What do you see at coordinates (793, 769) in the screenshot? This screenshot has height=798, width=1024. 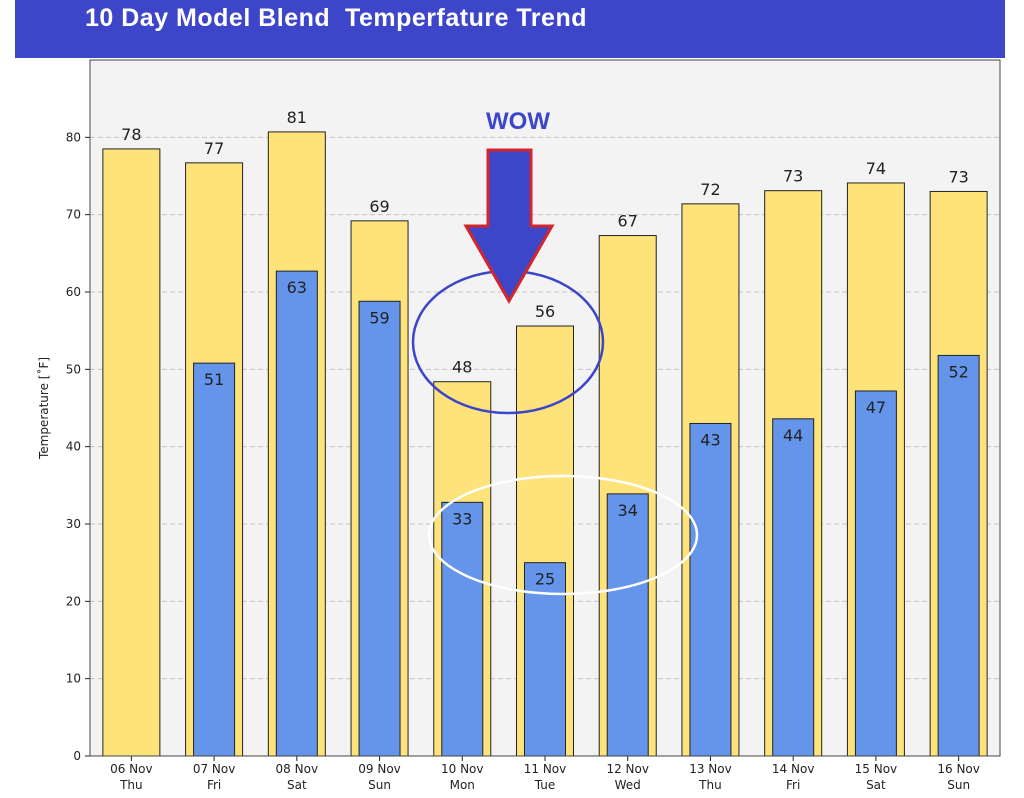 I see `x-tick-date: 14 Nov` at bounding box center [793, 769].